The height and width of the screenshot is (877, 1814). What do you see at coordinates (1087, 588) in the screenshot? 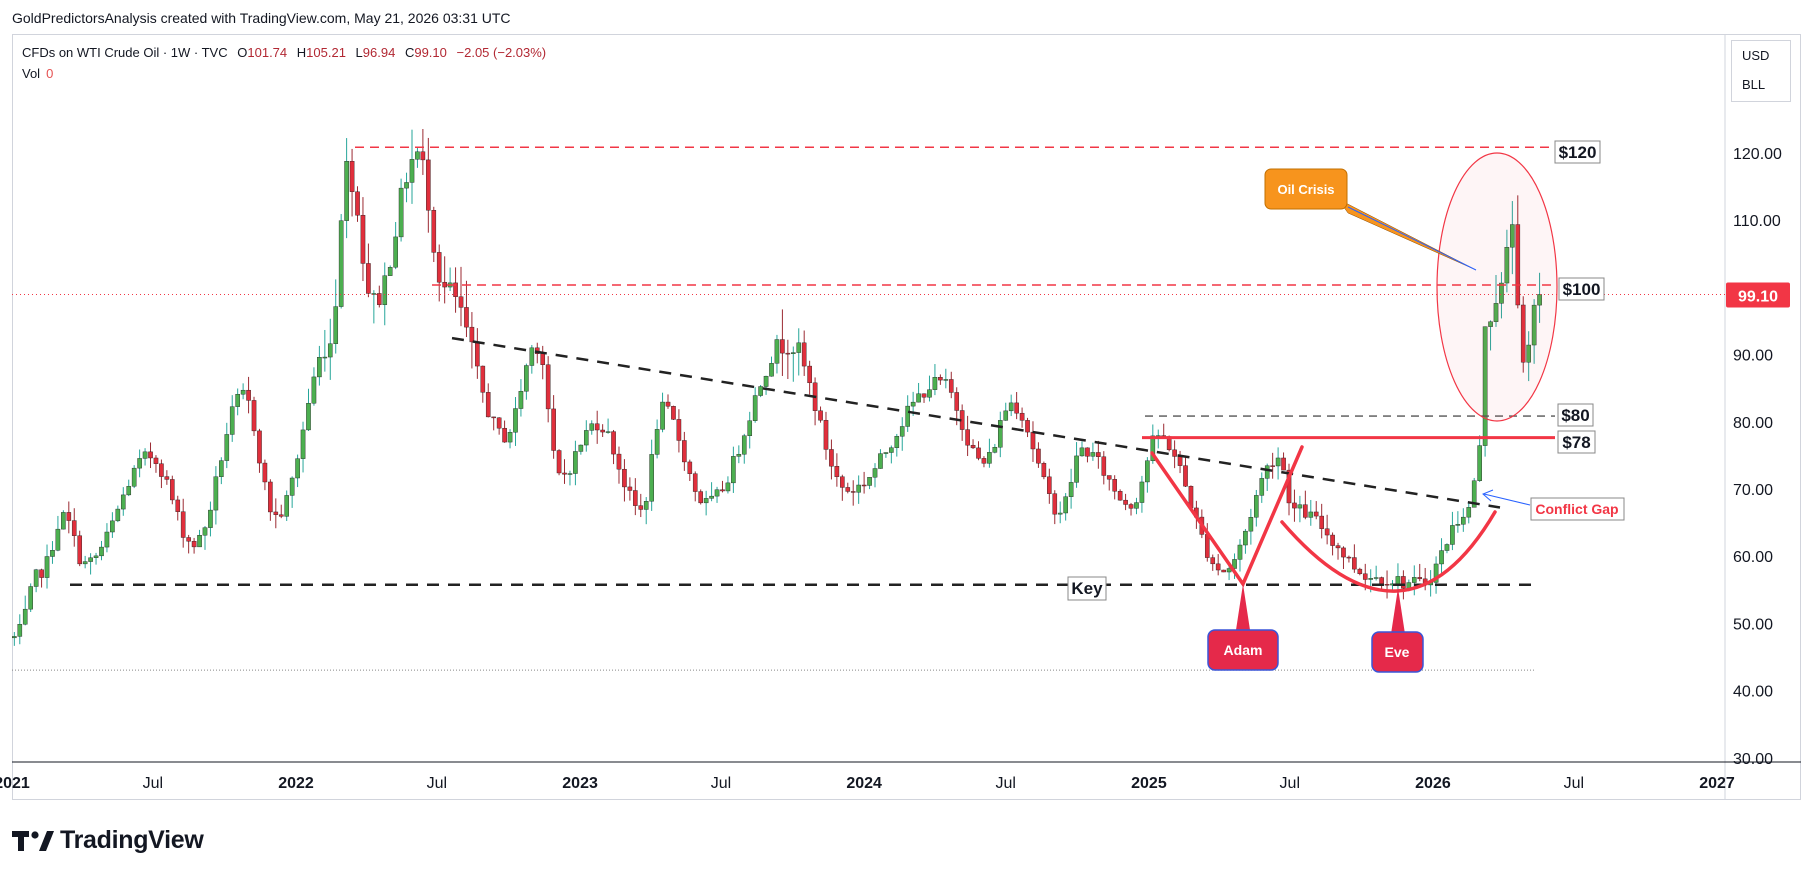
I see `key-level-label: Key` at bounding box center [1087, 588].